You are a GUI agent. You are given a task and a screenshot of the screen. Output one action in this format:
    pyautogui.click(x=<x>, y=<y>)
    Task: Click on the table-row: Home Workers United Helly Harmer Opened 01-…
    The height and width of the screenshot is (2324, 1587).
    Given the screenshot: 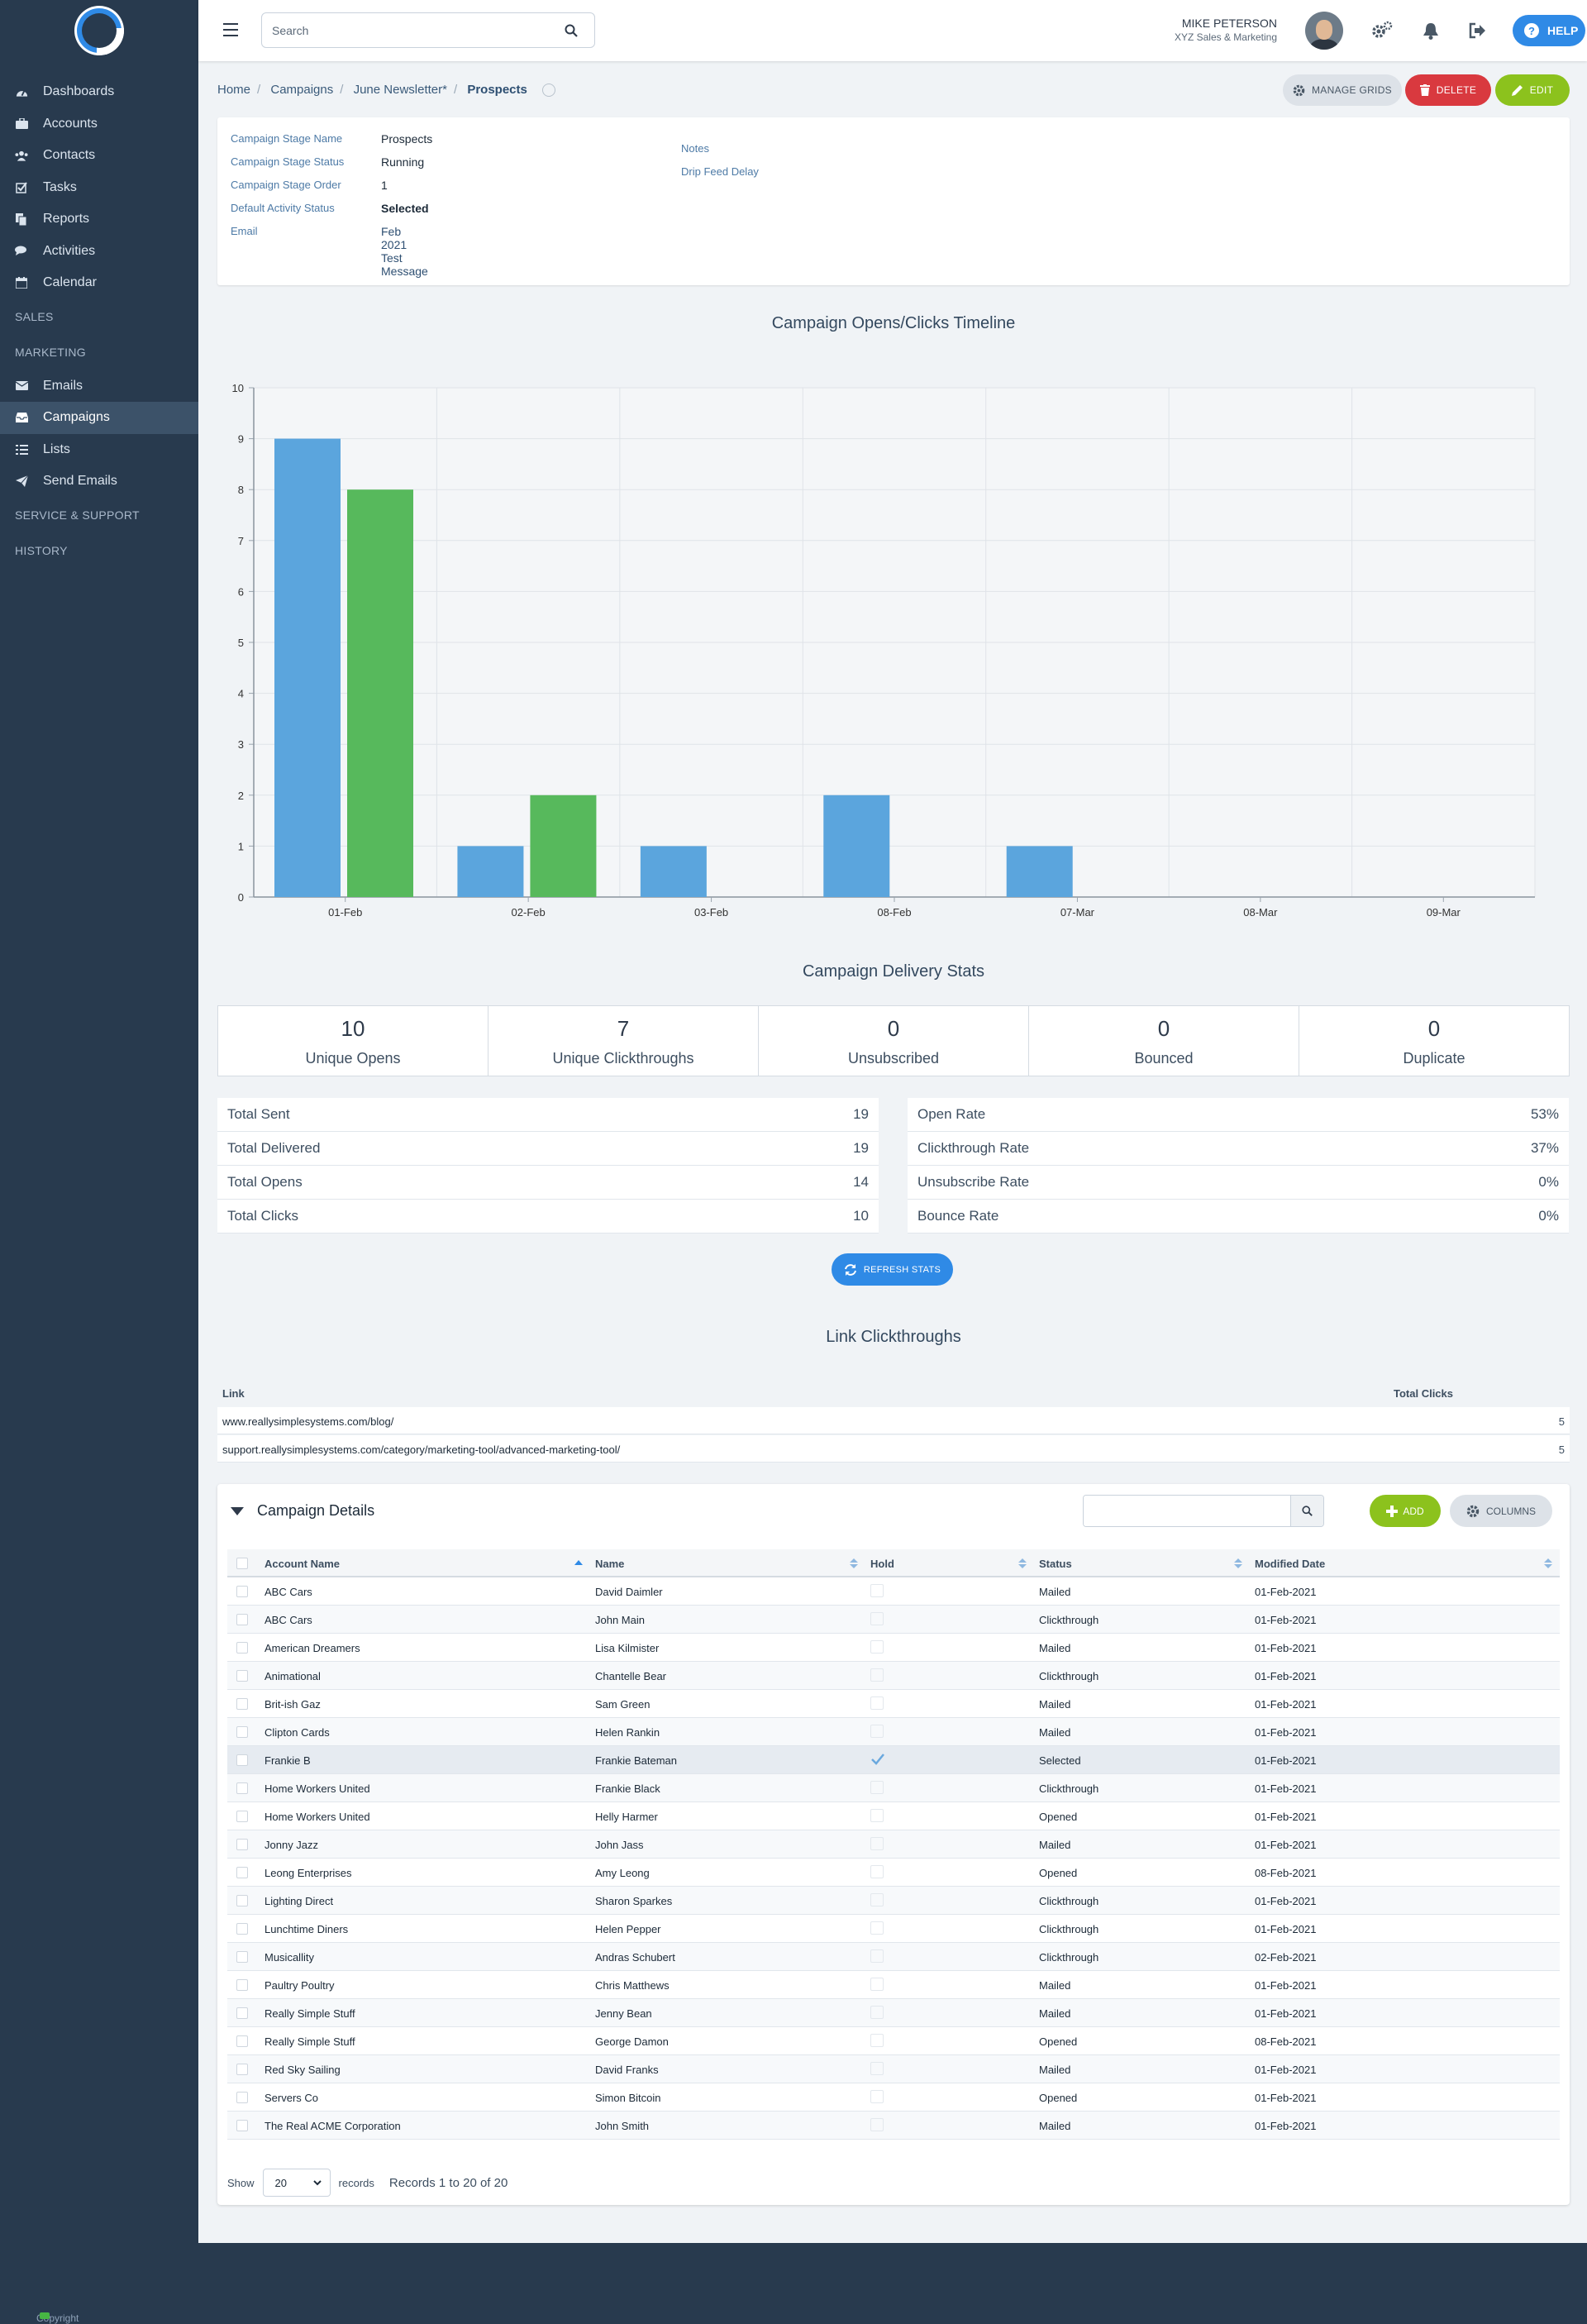 What is the action you would take?
    pyautogui.click(x=893, y=1816)
    